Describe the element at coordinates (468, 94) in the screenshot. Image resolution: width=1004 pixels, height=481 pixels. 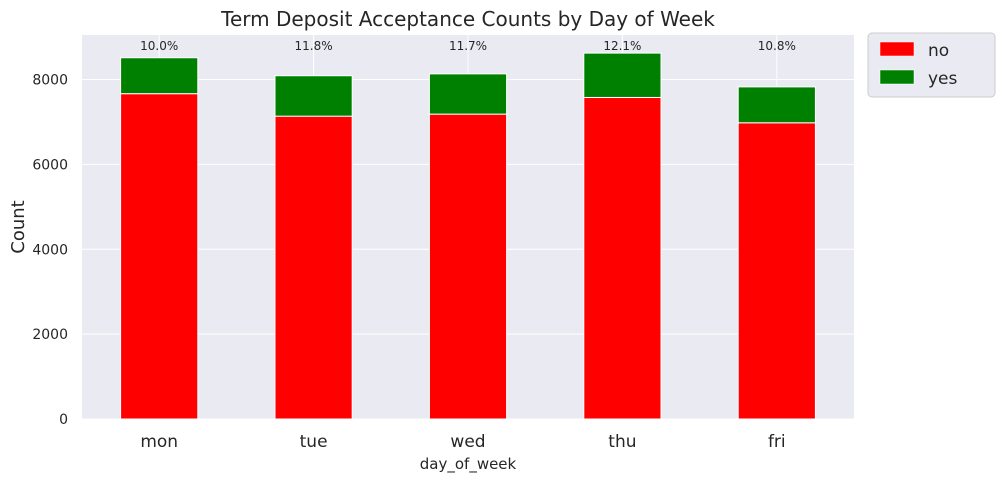
I see `bar-yes-wed` at that location.